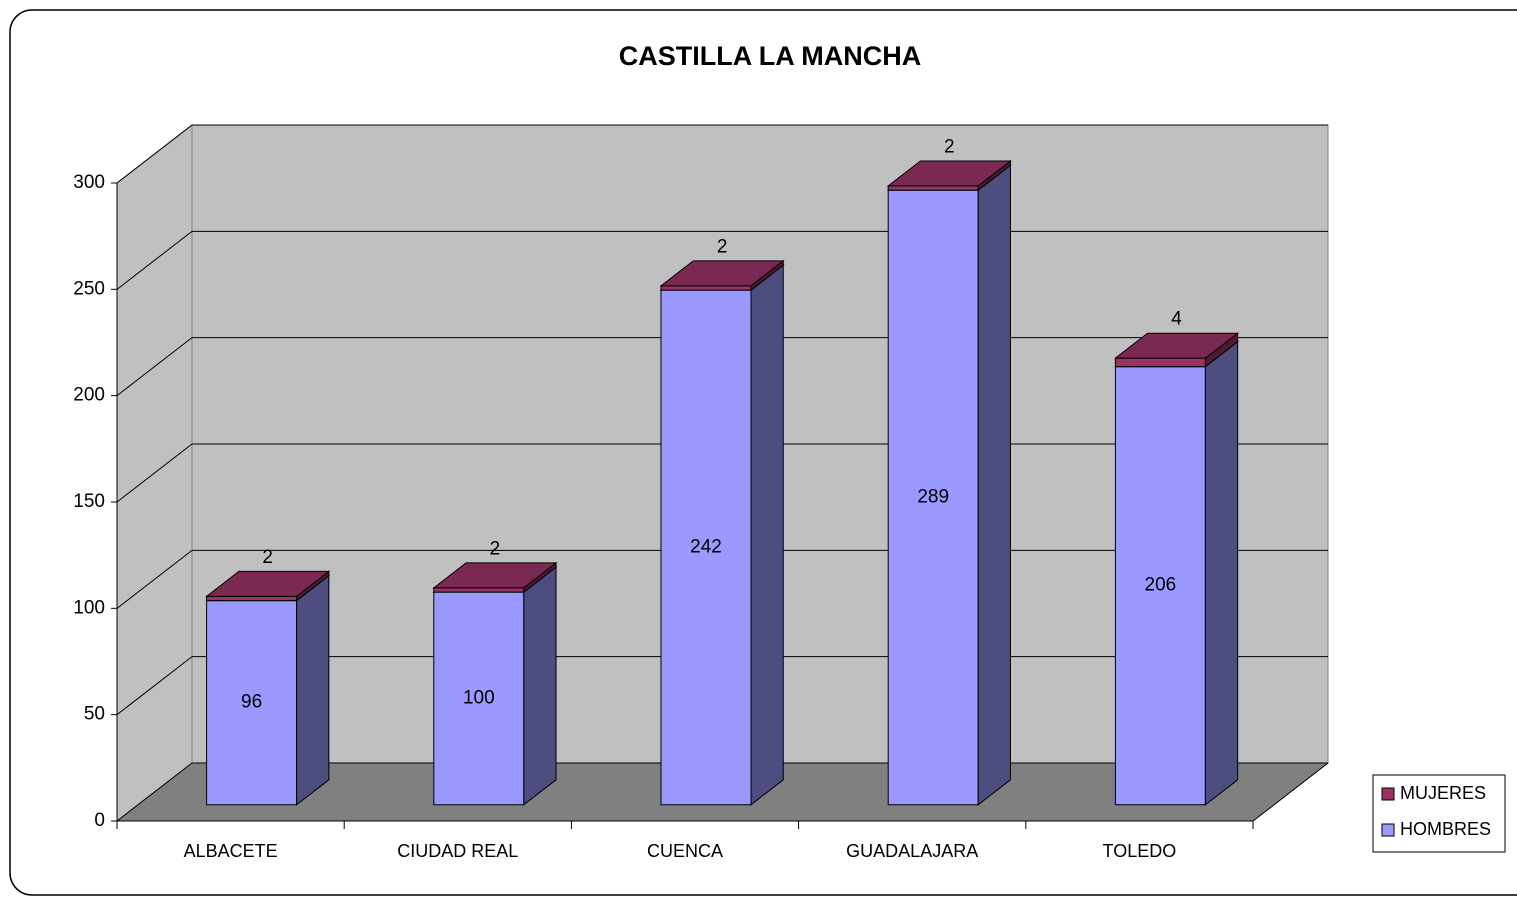  Describe the element at coordinates (231, 851) in the screenshot. I see `x-tick-label: ALBACETE` at that location.